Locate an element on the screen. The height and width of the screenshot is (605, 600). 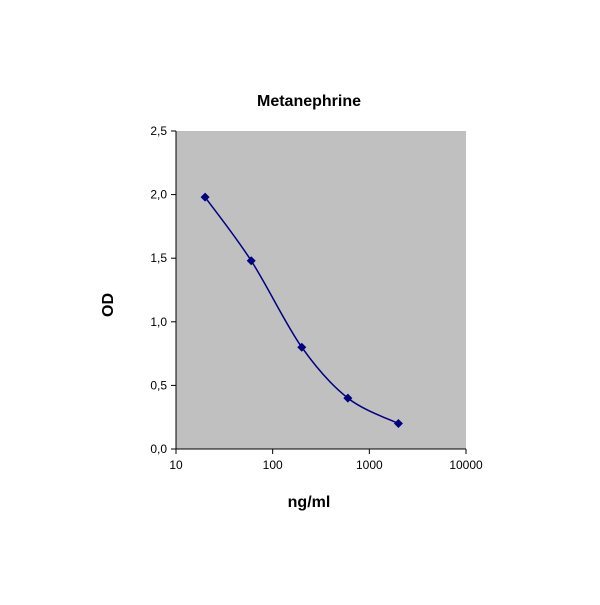
y-axis-label: OD is located at coordinates (108, 305).